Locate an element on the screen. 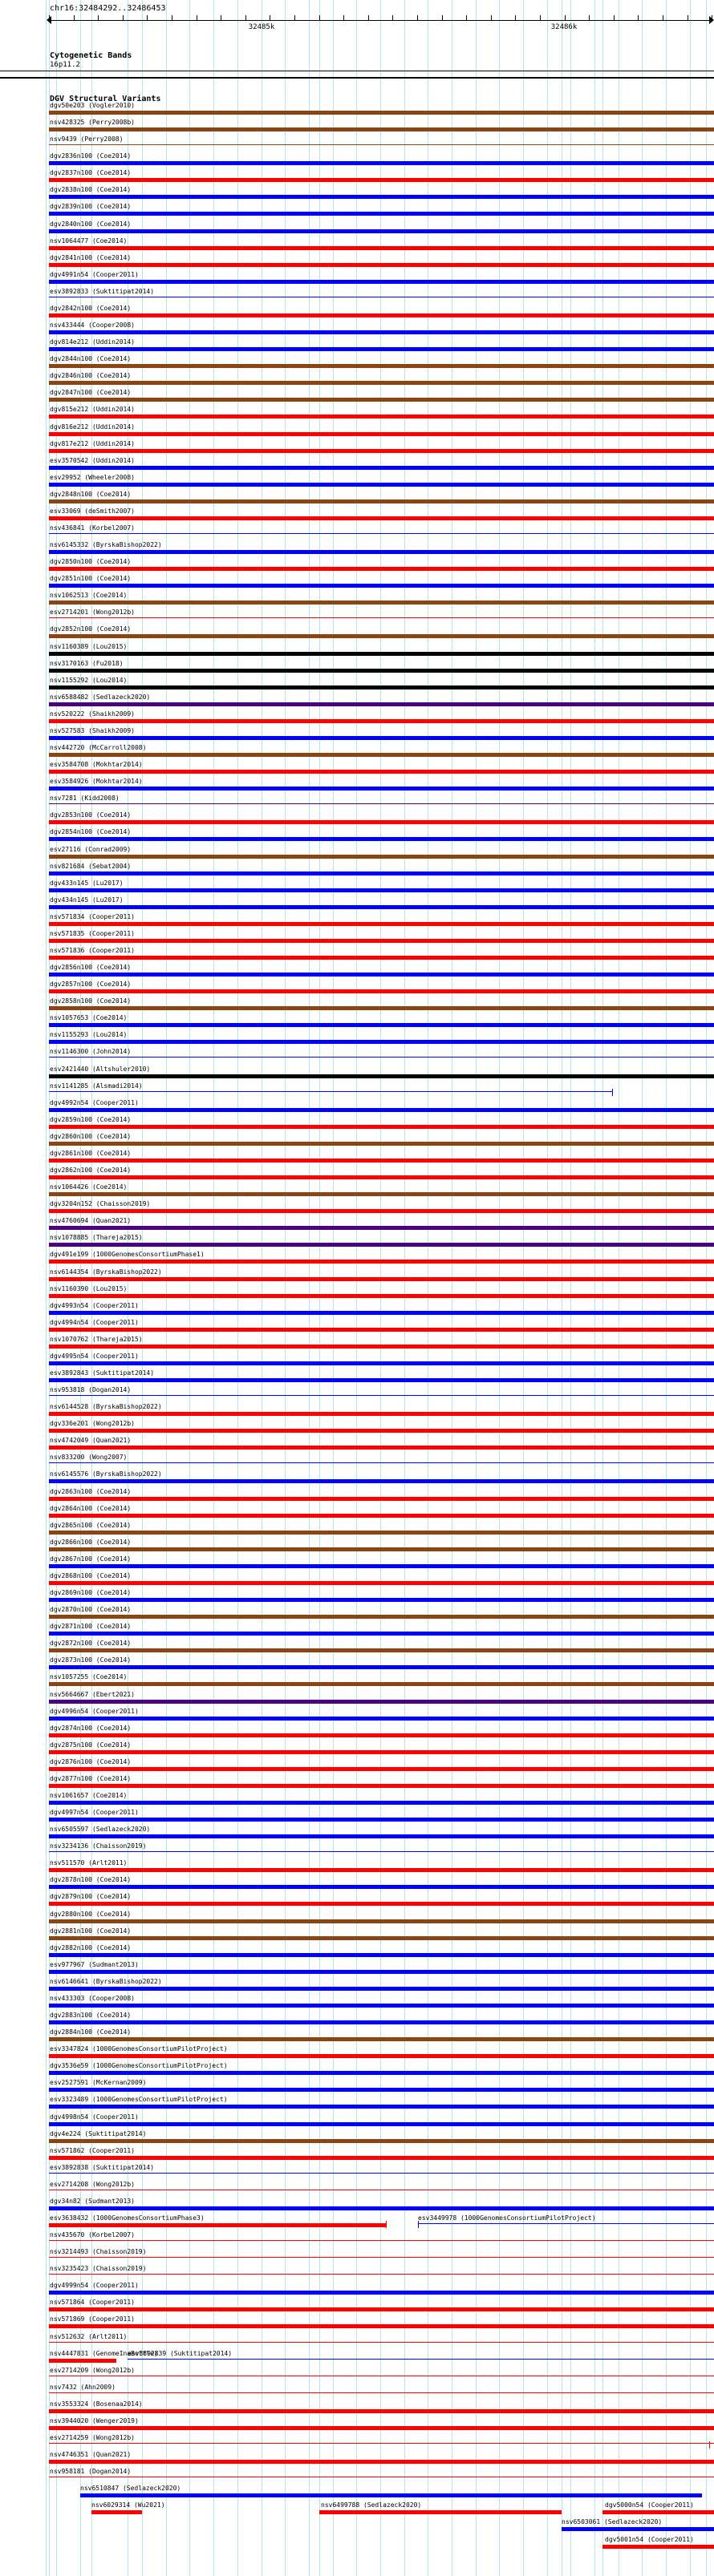 This screenshot has width=714, height=2576. track-label: nsv571835 (Cooper2011) is located at coordinates (92, 933).